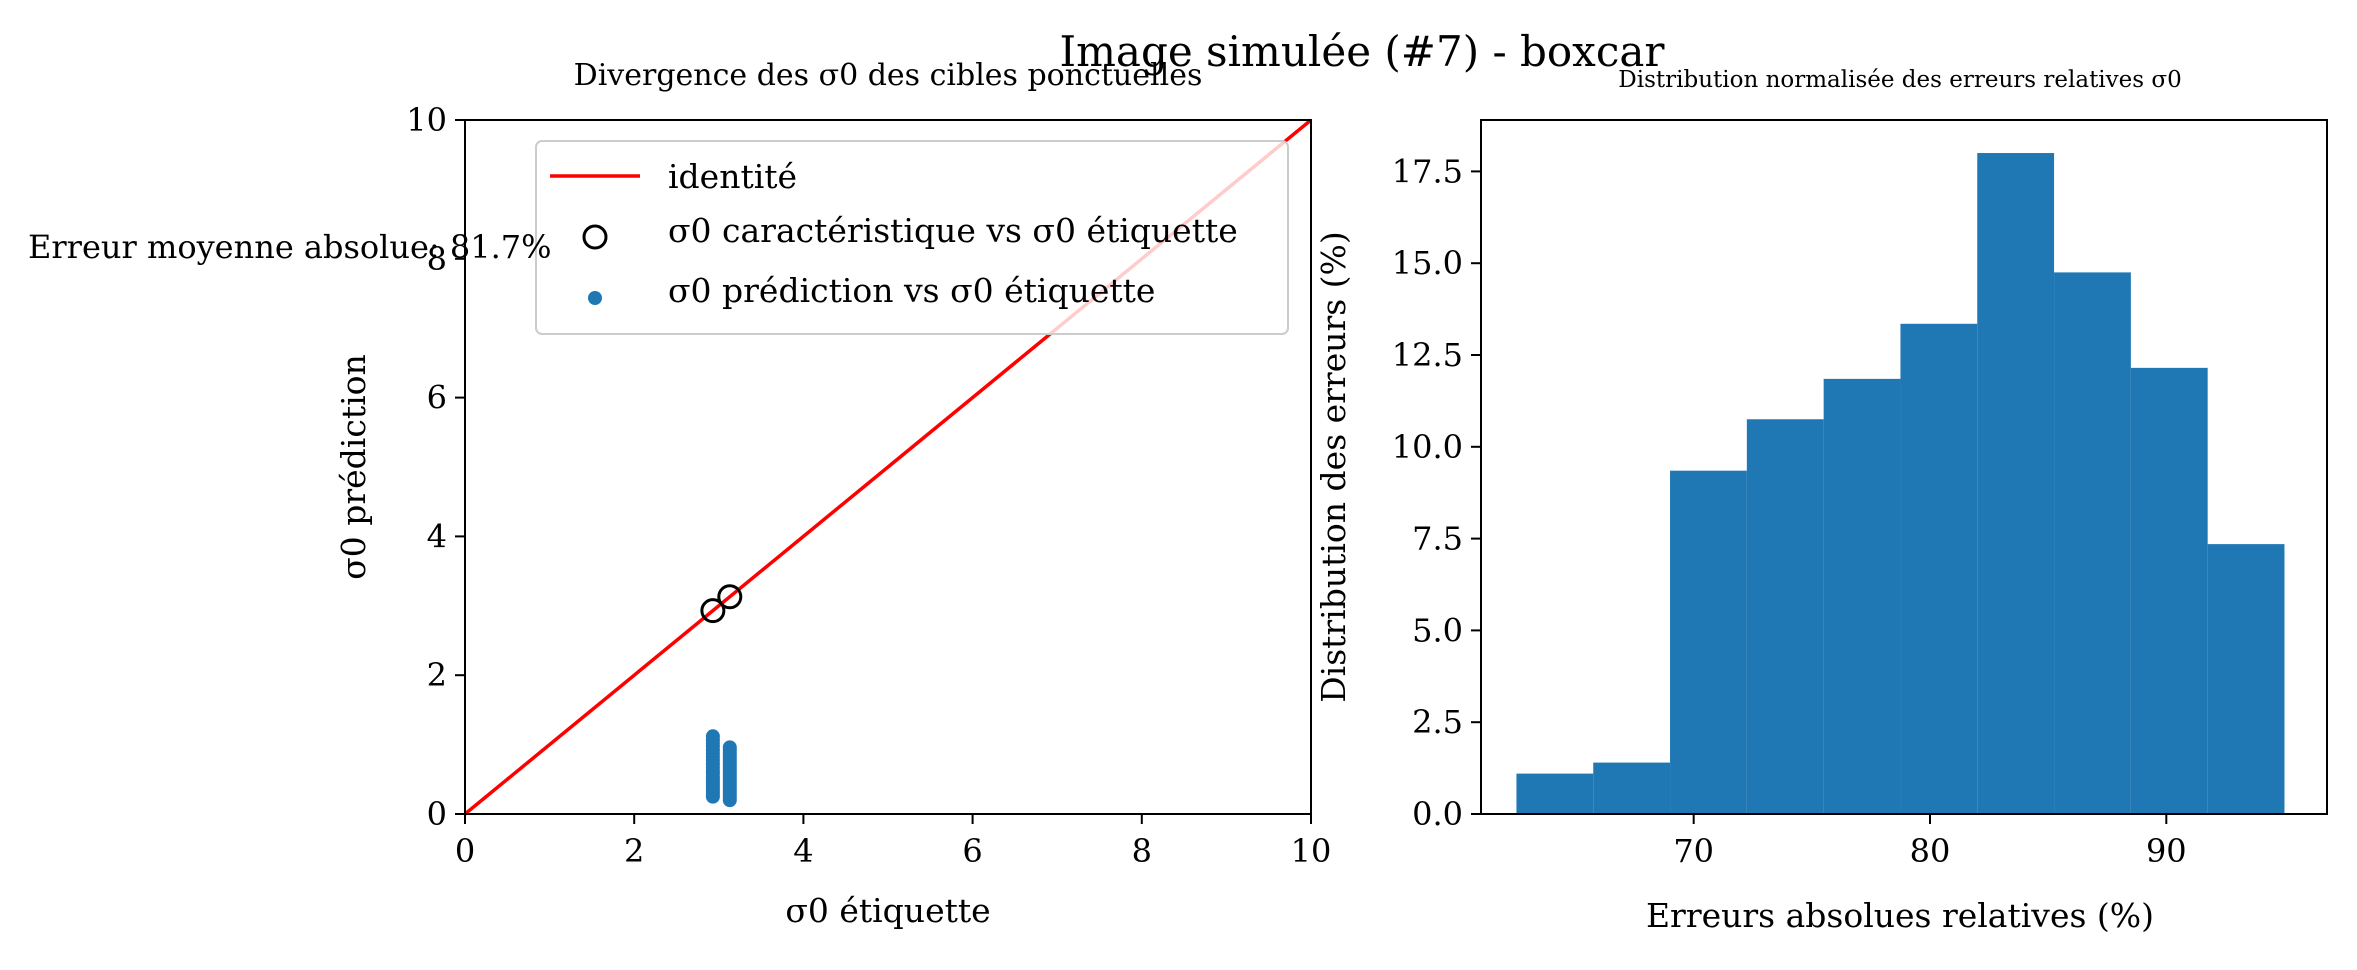 The image size is (2357, 970). I want to click on legend-prediction-swatch, so click(595, 298).